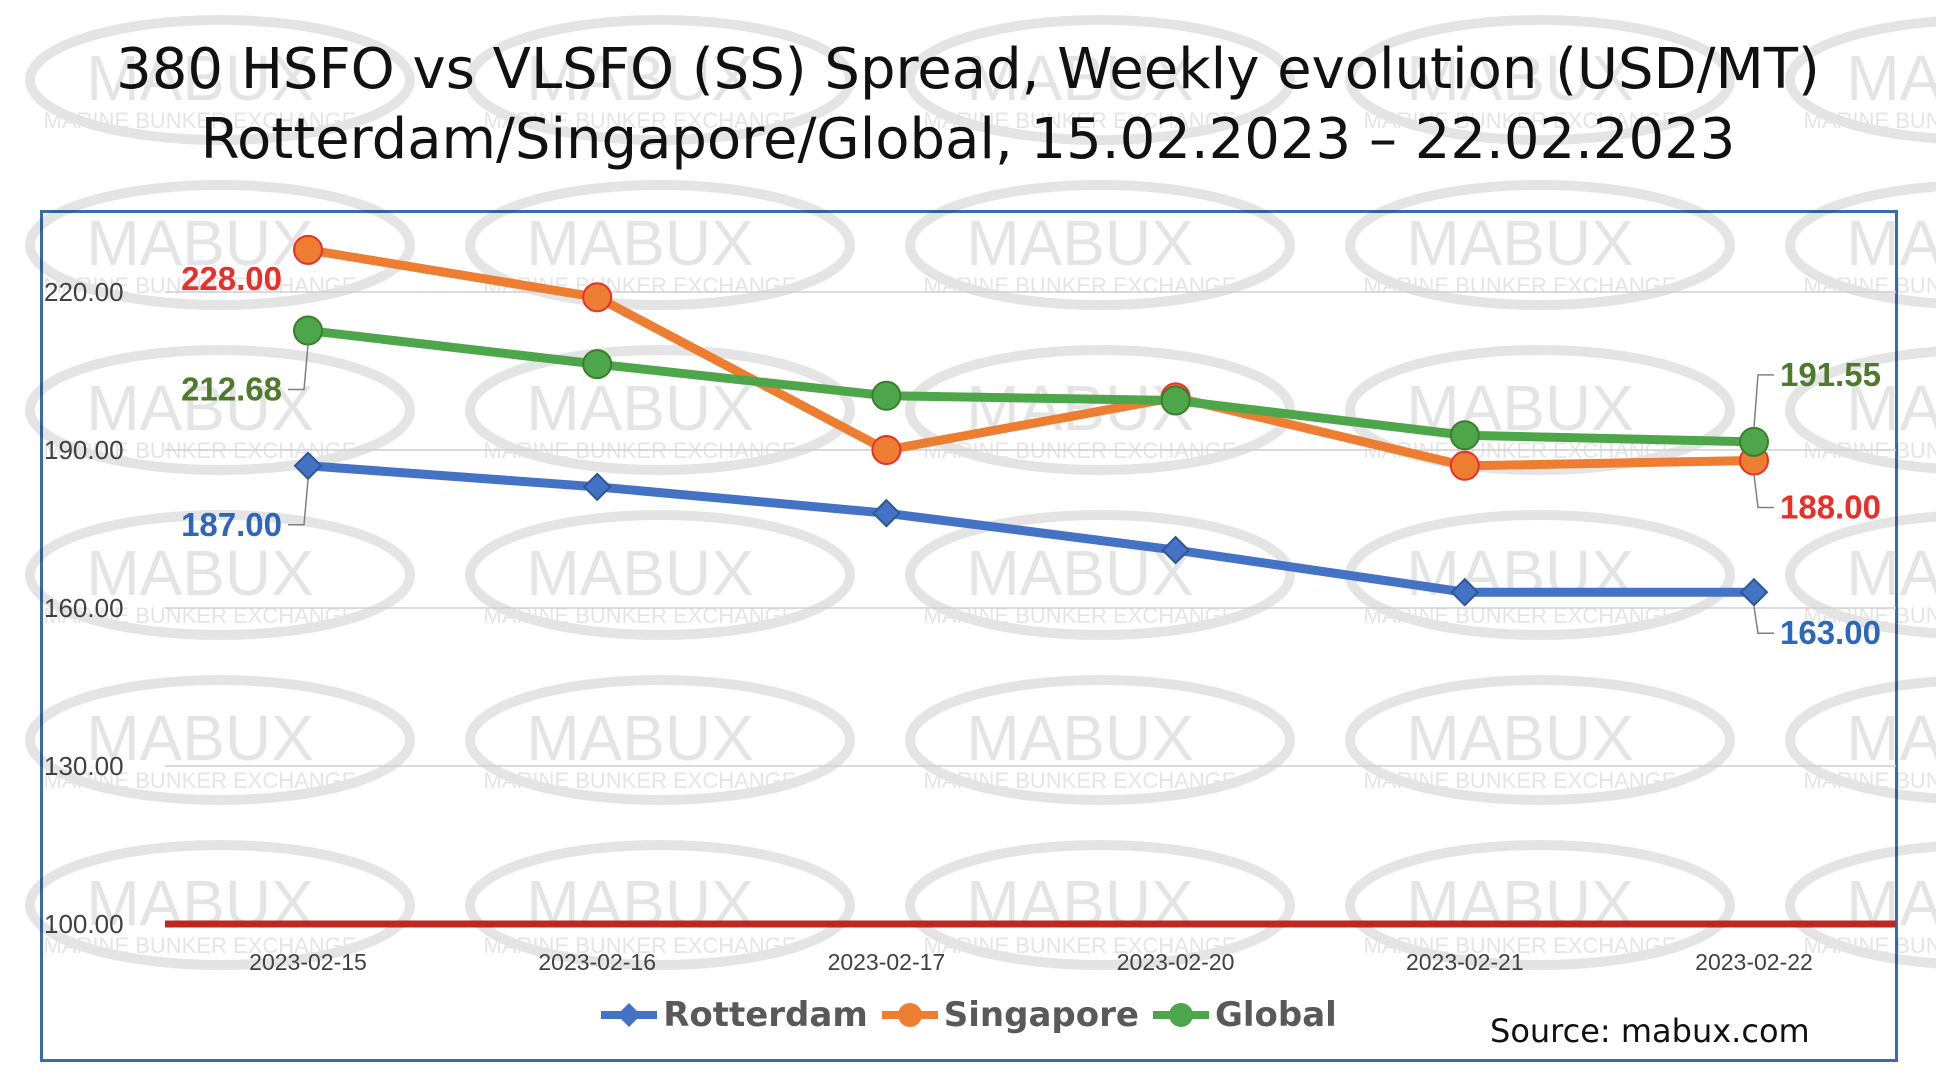 The image size is (1936, 1088). I want to click on legend-label-rotterdam: Rotterdam, so click(765, 1015).